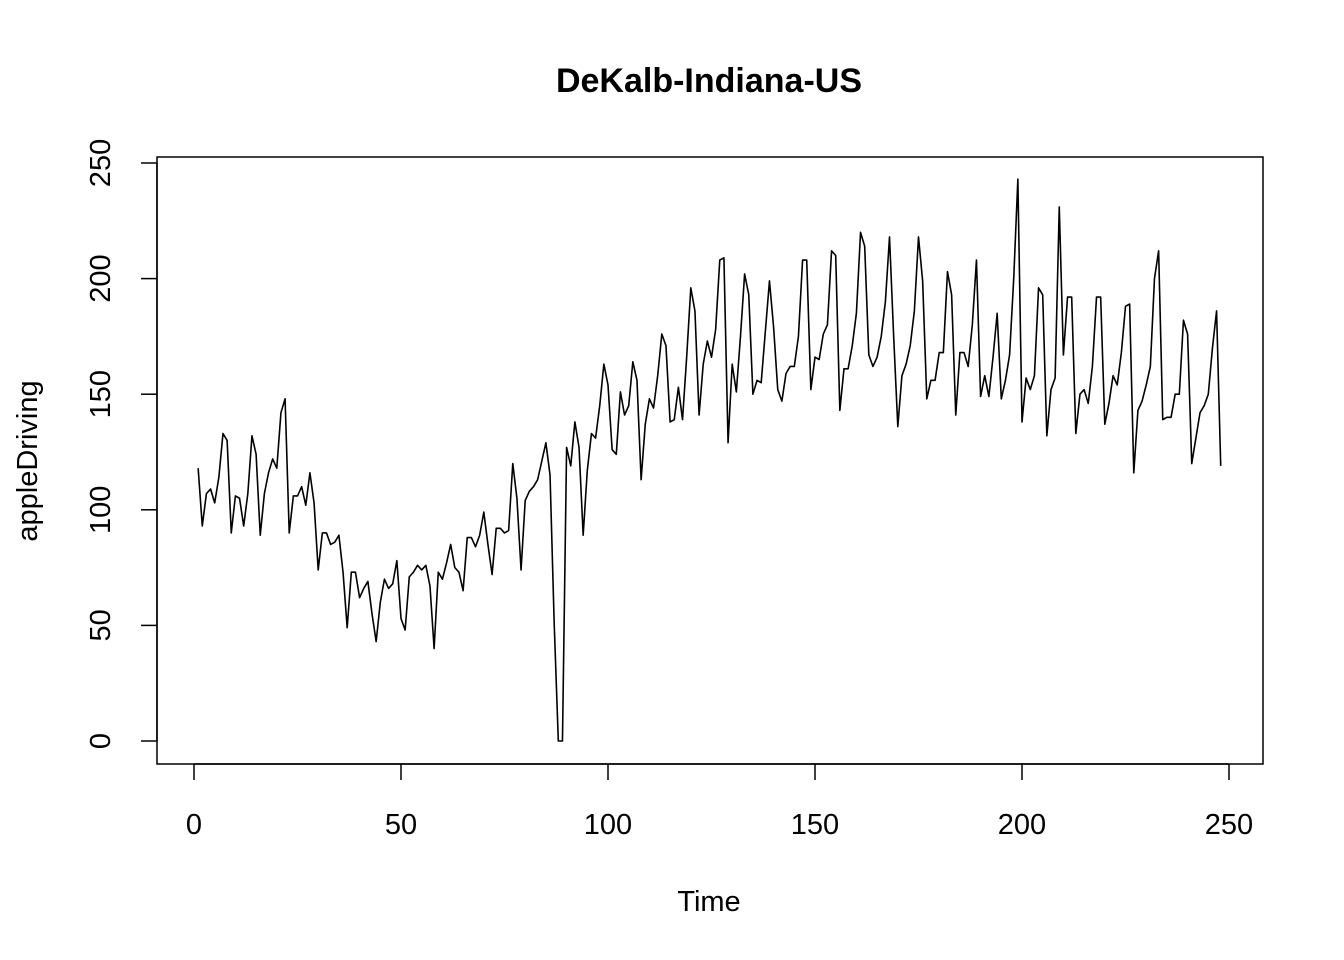 The image size is (1344, 960). Describe the element at coordinates (709, 81) in the screenshot. I see `chart-title: DeKalb-Indiana-US` at that location.